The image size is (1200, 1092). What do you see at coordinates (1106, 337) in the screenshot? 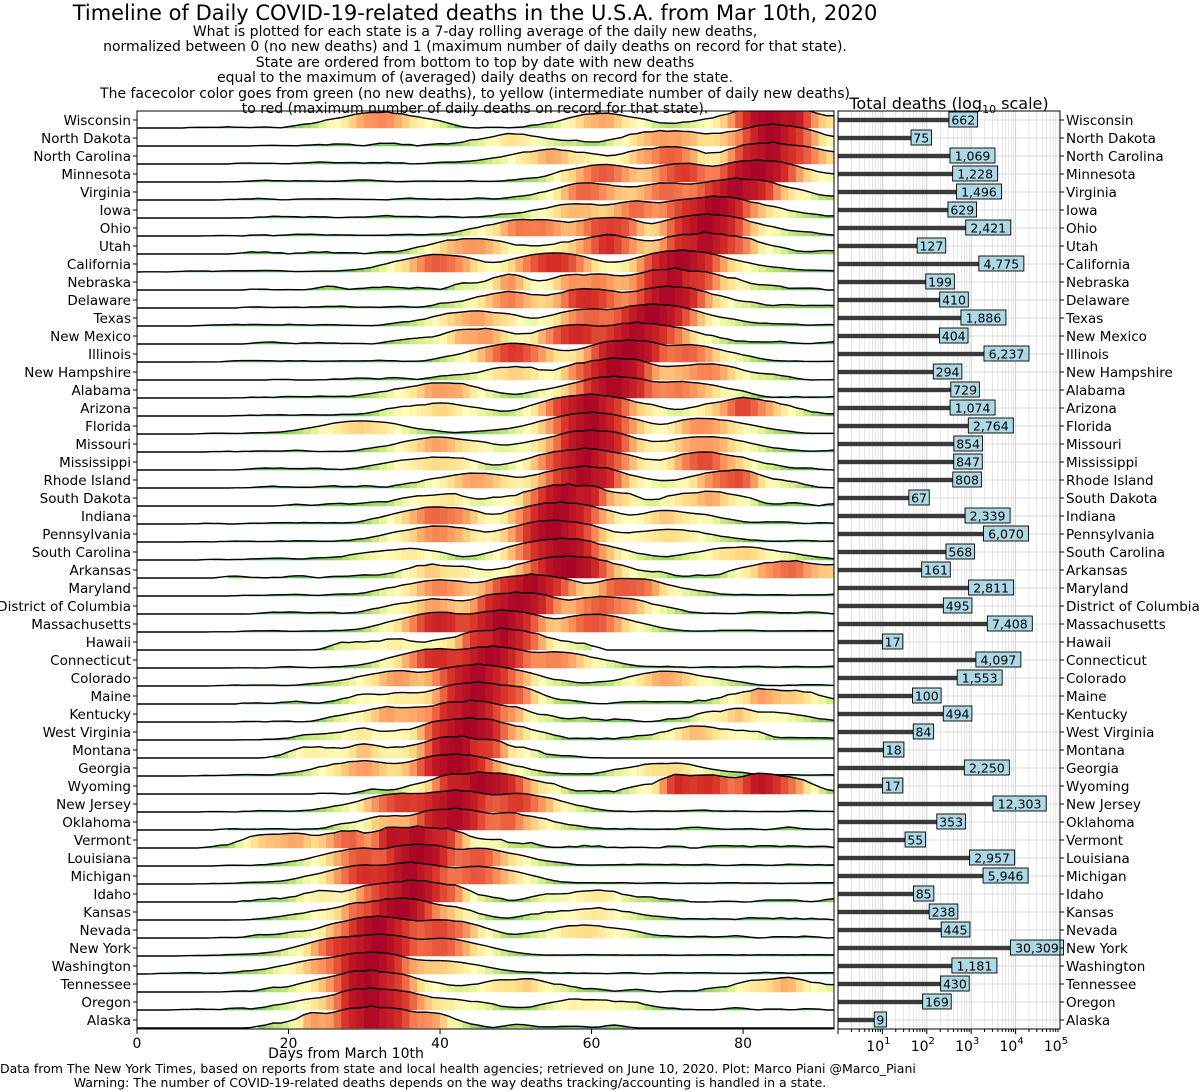
I see `state-label-right: New Mexico` at bounding box center [1106, 337].